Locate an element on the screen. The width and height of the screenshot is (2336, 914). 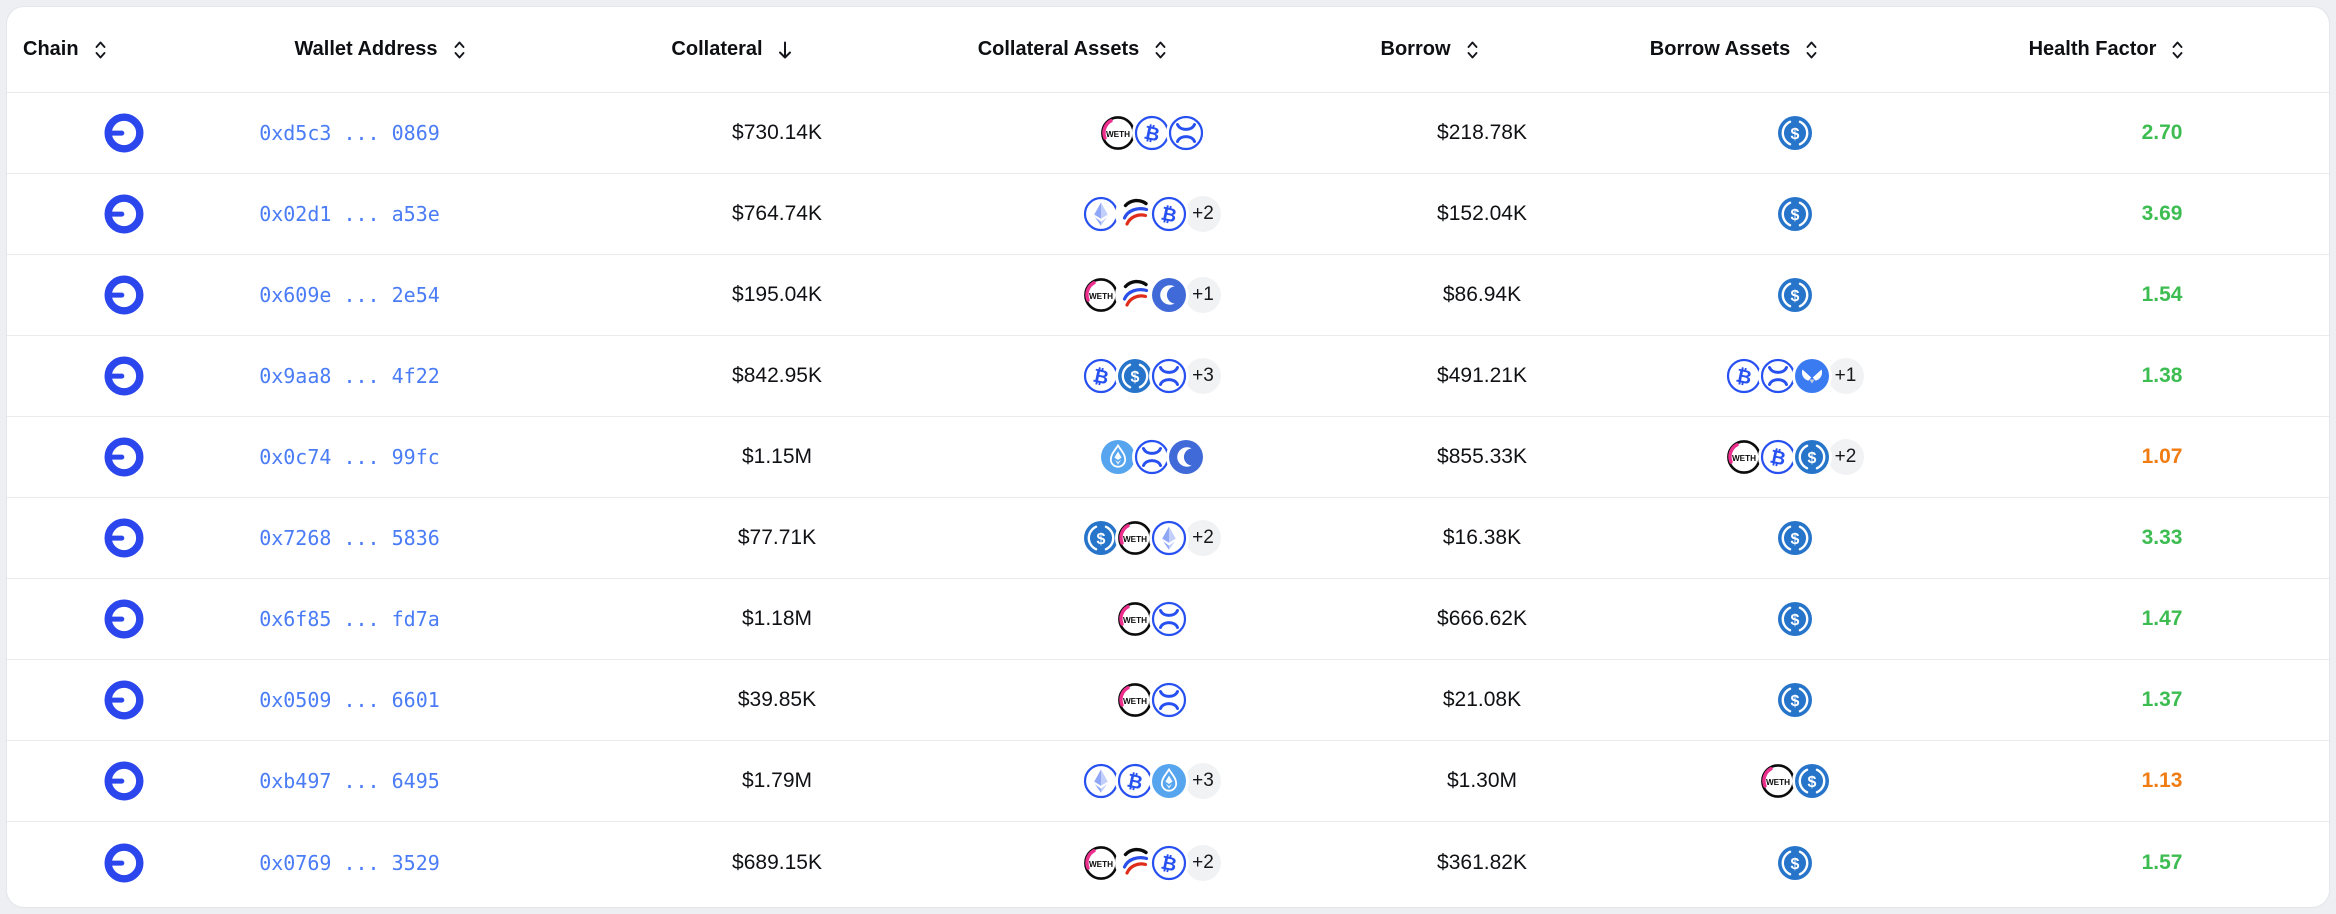
wallet-address-link: 0x9aa8 ... 4f22 is located at coordinates (349, 376).